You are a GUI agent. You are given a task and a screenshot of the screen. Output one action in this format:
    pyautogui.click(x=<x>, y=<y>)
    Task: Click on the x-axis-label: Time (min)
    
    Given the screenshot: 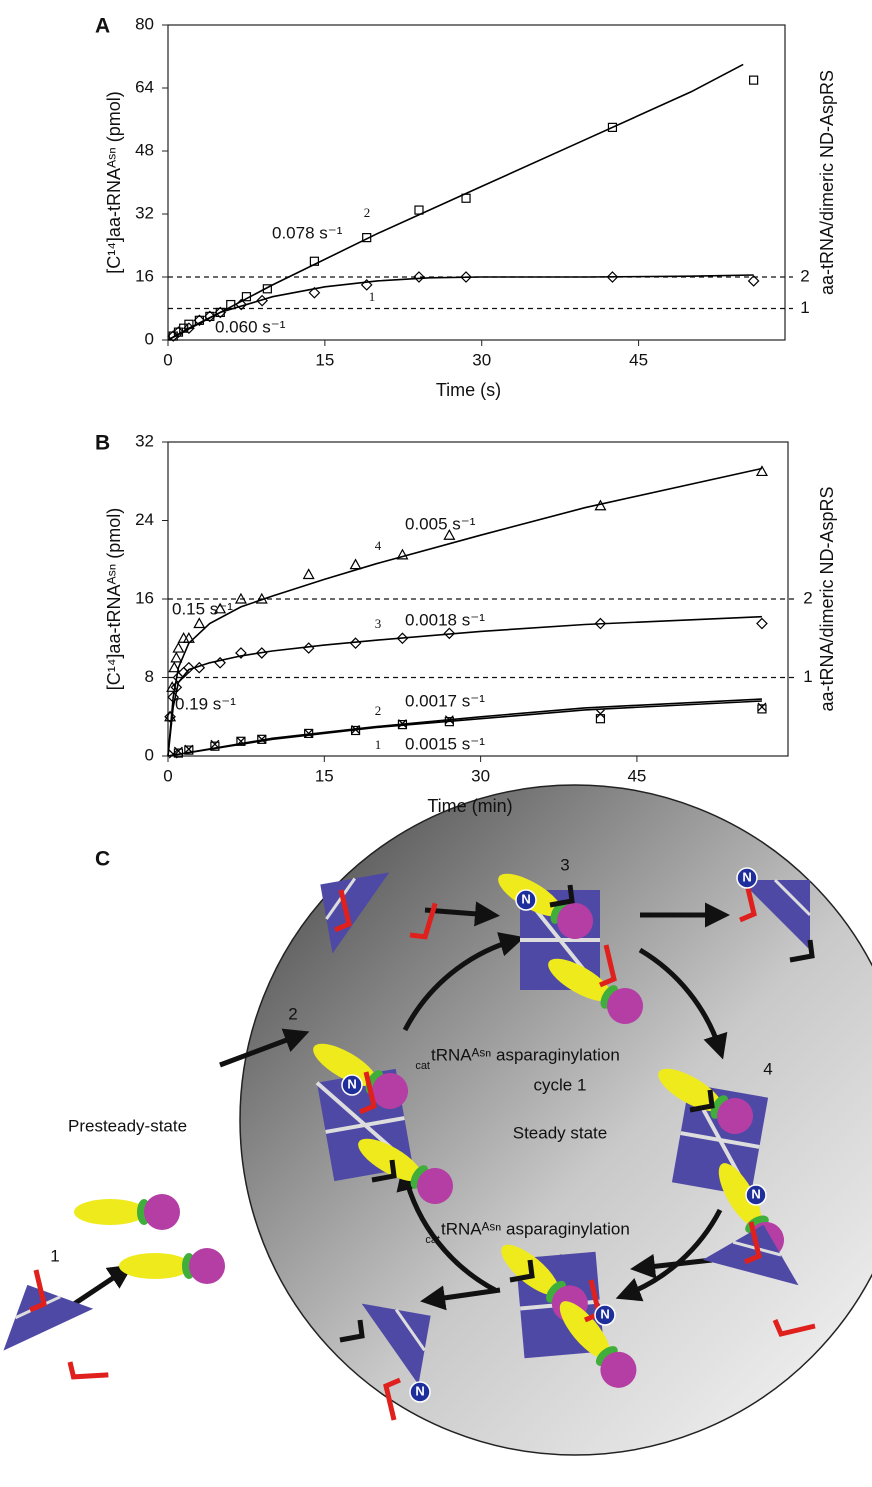 What is the action you would take?
    pyautogui.click(x=469, y=806)
    